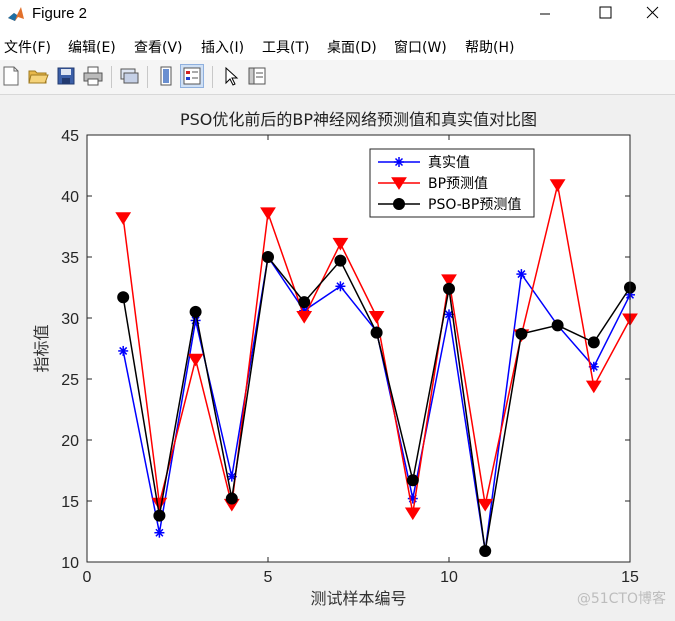  Describe the element at coordinates (223, 48) in the screenshot. I see `menu-insert: 插入(I)` at that location.